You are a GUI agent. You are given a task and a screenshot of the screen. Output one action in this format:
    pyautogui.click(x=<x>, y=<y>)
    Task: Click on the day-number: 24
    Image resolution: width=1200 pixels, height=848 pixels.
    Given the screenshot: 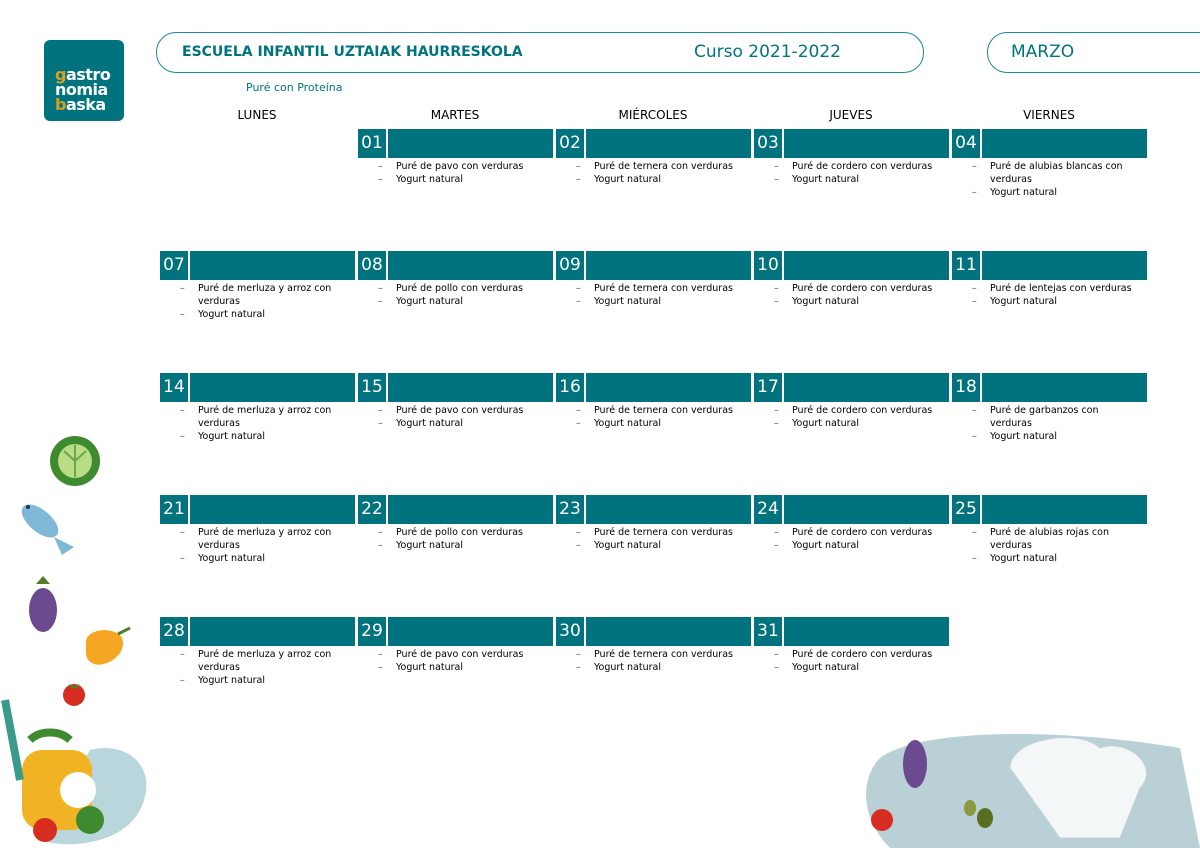 What is the action you would take?
    pyautogui.click(x=768, y=509)
    